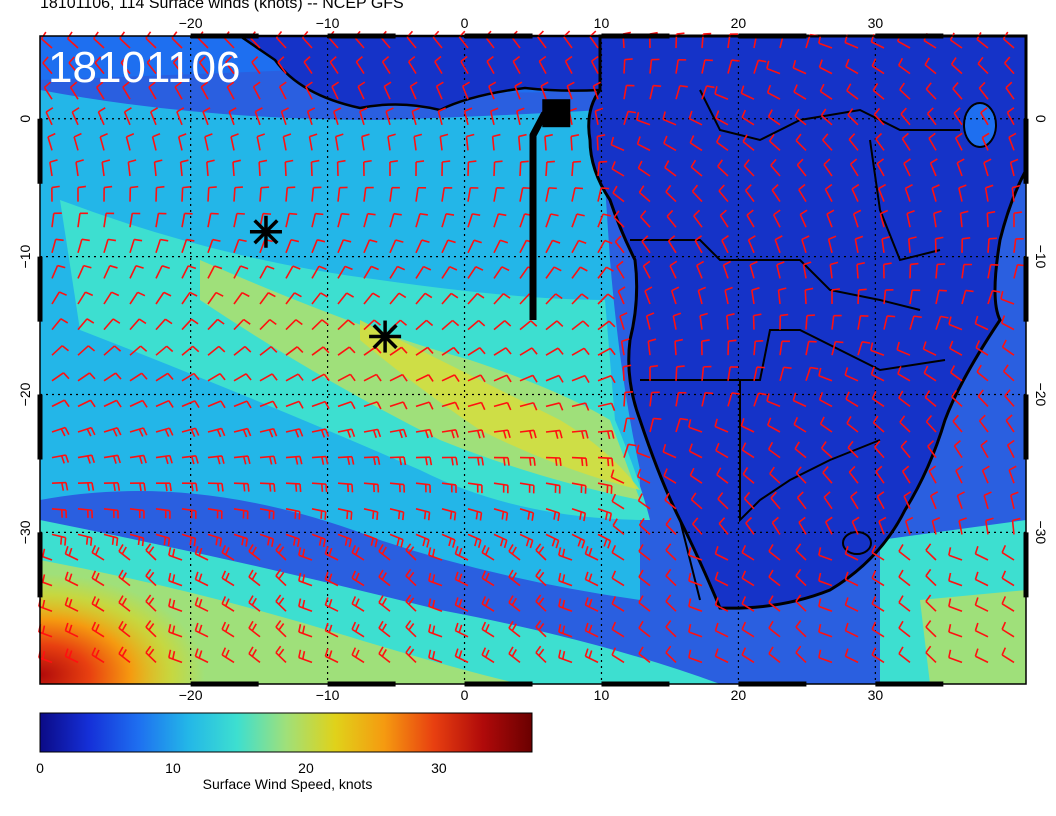 This screenshot has height=816, width=1056. What do you see at coordinates (385, 336) in the screenshot?
I see `storm-asterisk-marker` at bounding box center [385, 336].